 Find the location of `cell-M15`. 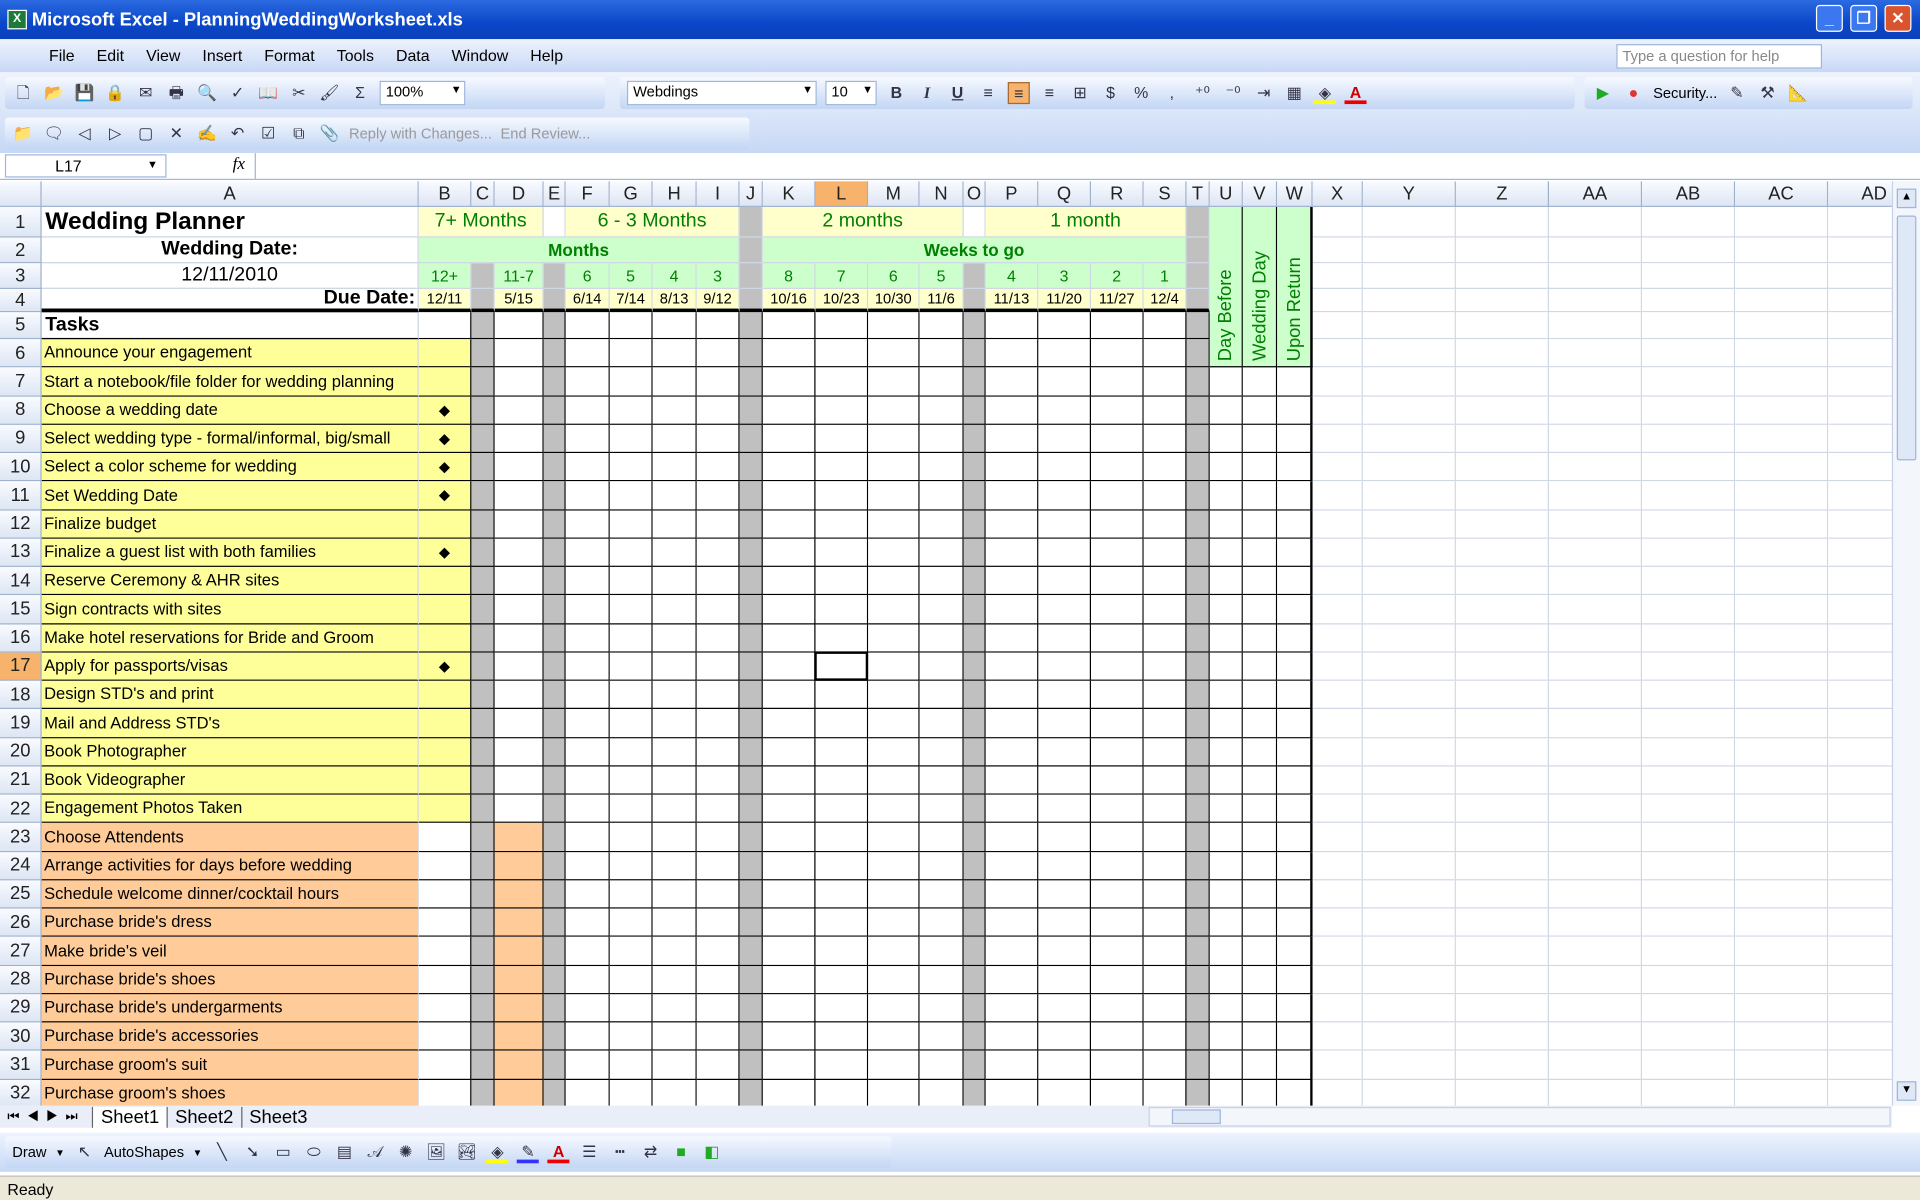

cell-M15 is located at coordinates (894, 609).